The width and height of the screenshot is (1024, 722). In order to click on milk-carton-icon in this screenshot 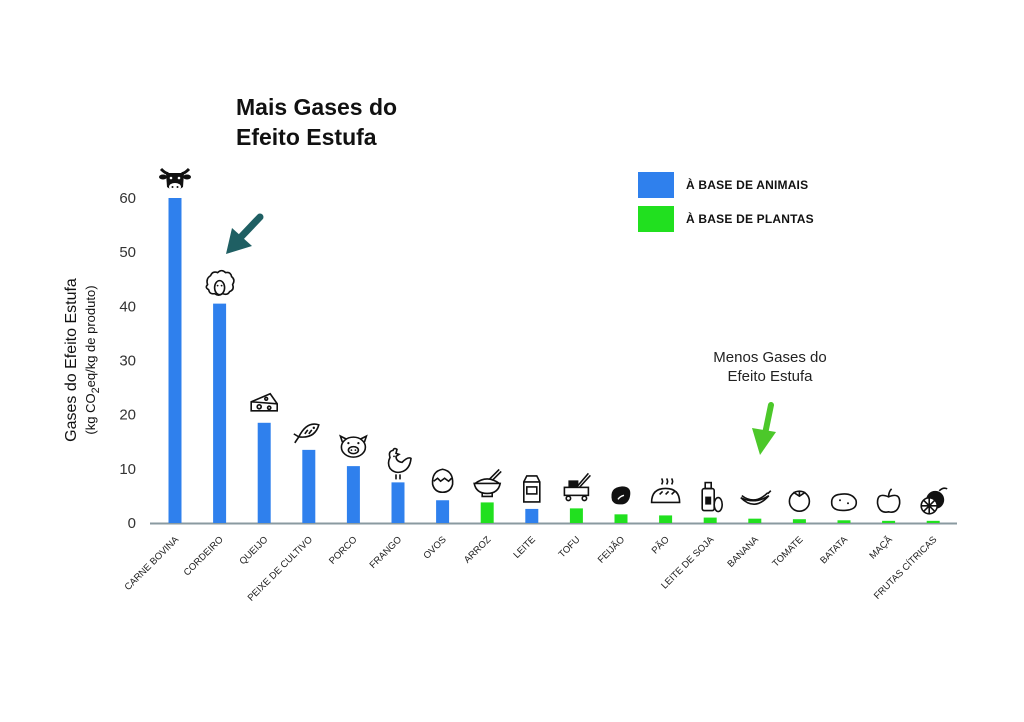, I will do `click(532, 489)`.